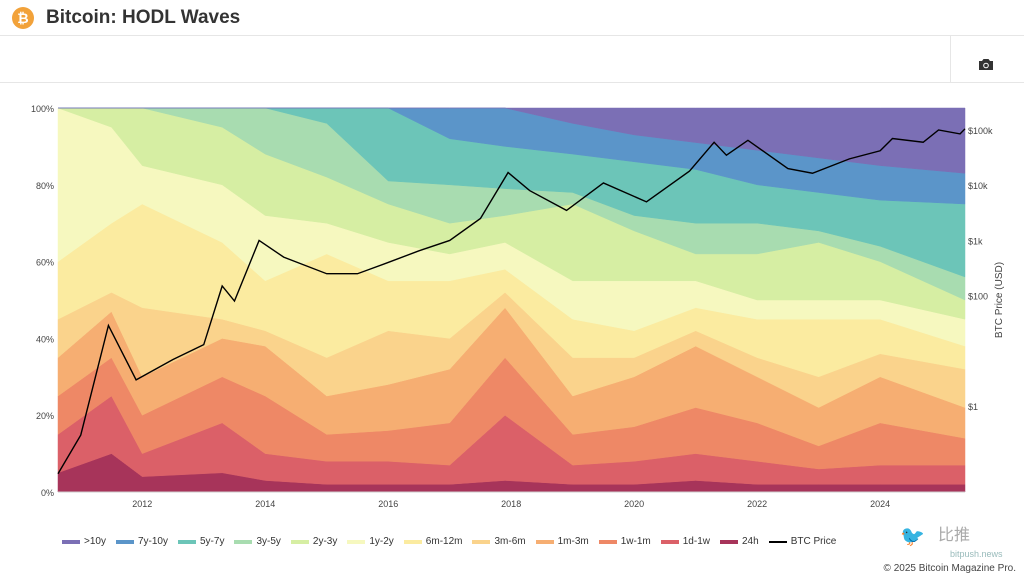 The height and width of the screenshot is (575, 1024). Describe the element at coordinates (757, 504) in the screenshot. I see `x-tick: 2022` at that location.